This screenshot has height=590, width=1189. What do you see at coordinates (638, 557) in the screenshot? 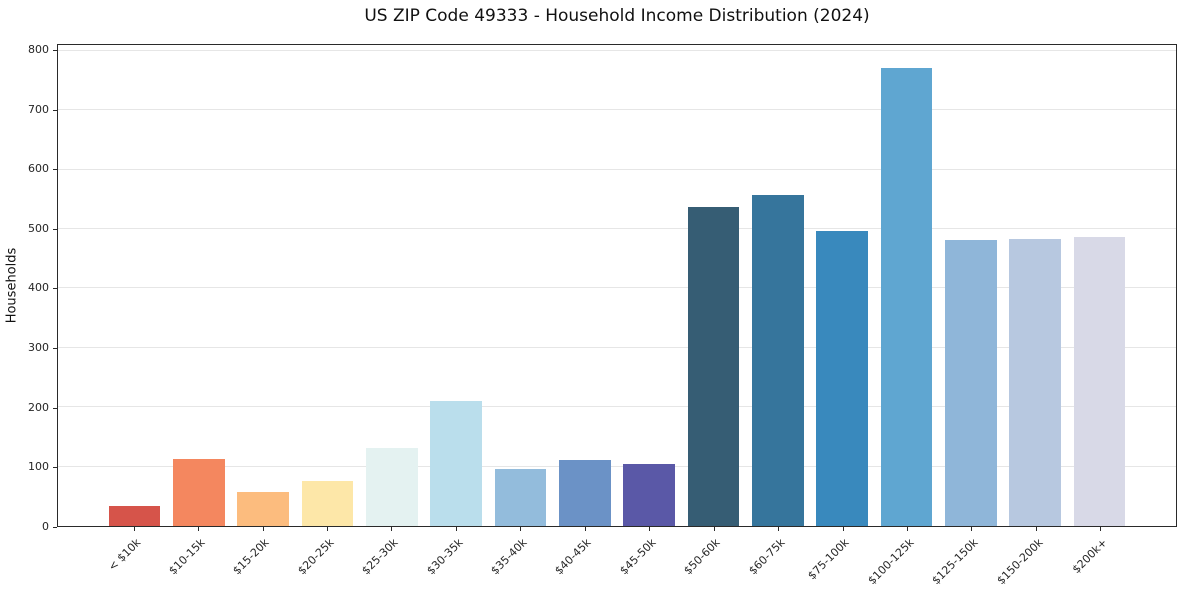
I see `x-tick-label-$45-50k: $45-50k` at bounding box center [638, 557].